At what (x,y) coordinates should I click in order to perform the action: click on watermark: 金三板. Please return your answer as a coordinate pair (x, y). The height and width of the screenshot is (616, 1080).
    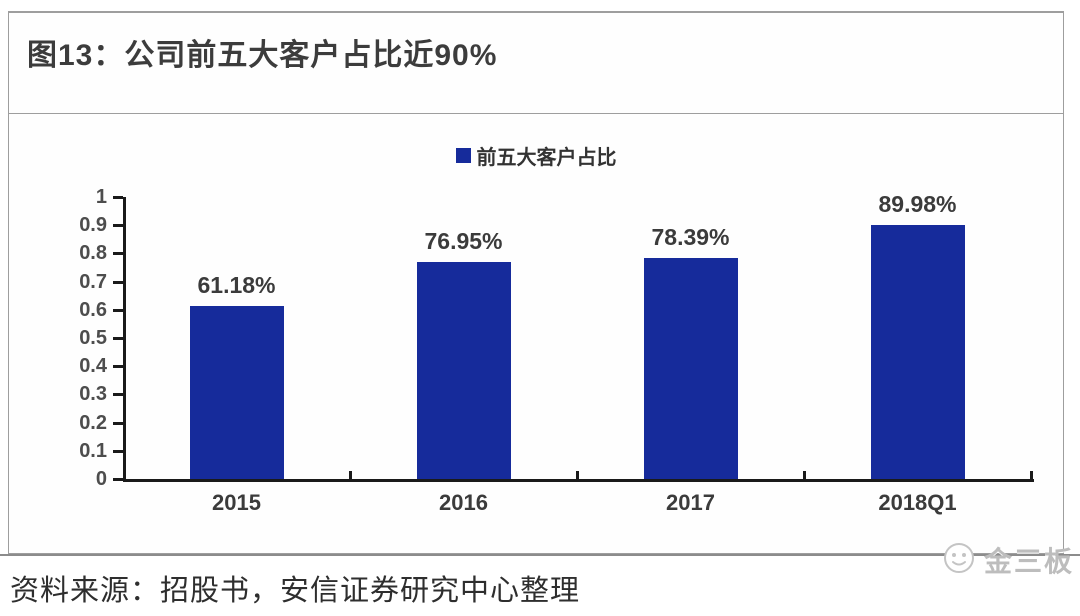
    Looking at the image, I should click on (1008, 560).